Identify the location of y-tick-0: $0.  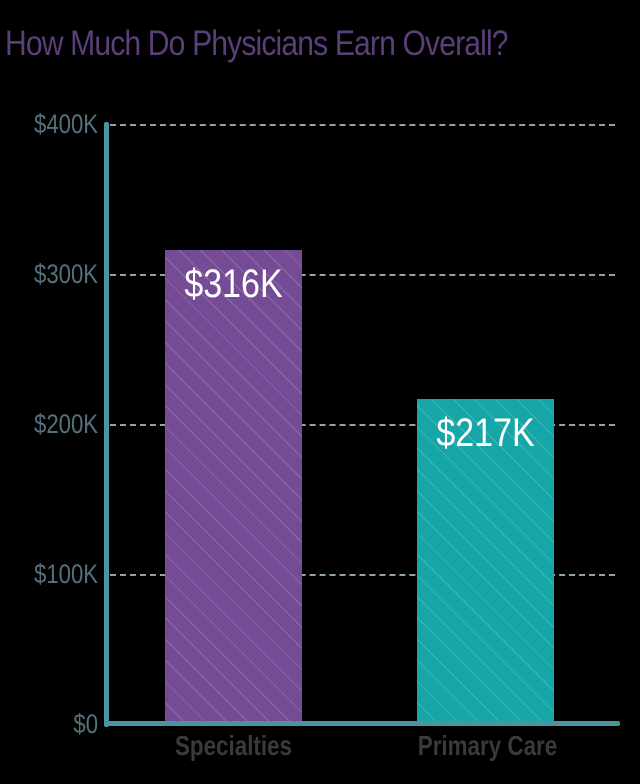
(85, 724).